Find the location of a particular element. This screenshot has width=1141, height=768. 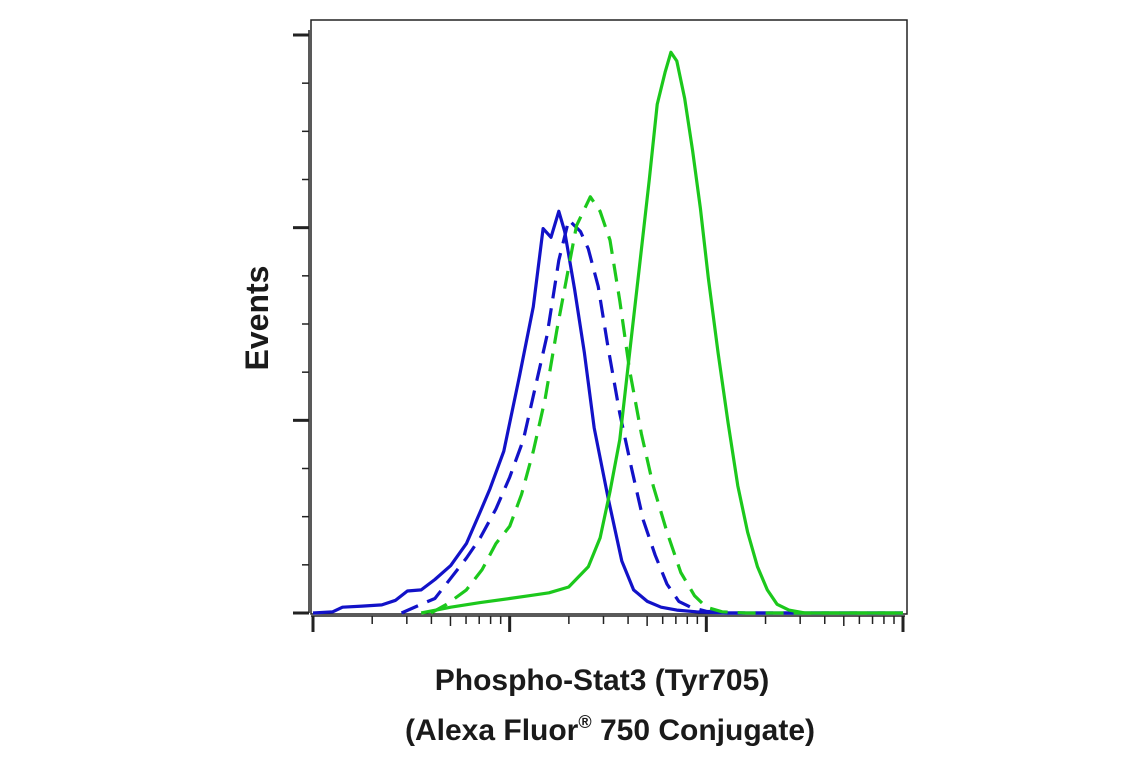

y-axis is located at coordinates (301, 322).